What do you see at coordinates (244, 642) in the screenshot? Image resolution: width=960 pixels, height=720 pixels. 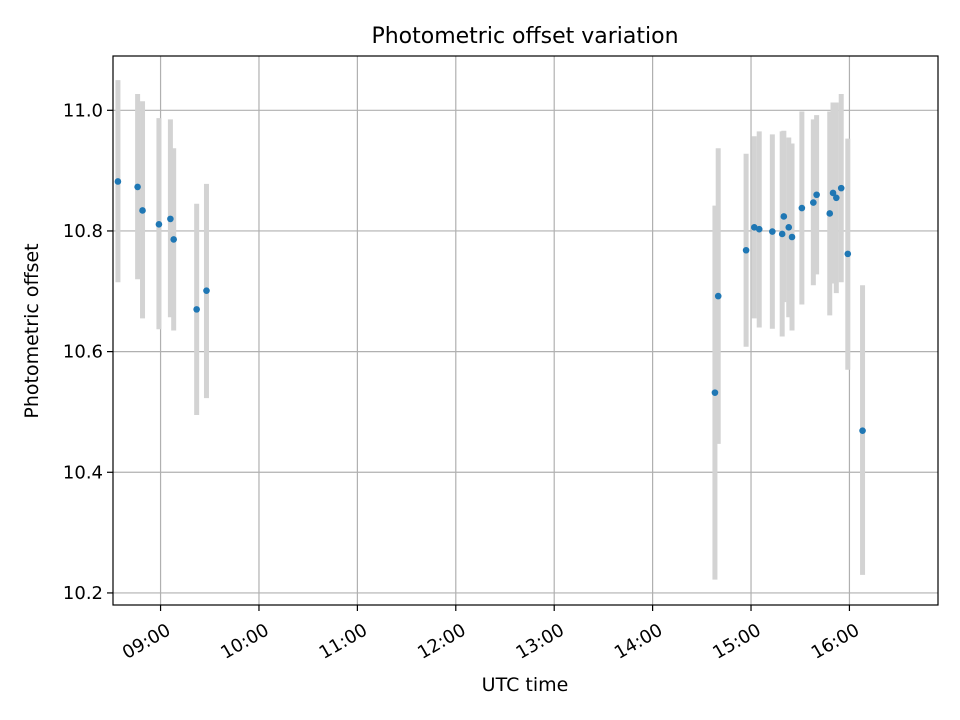 I see `x-tick-label: 10:00` at bounding box center [244, 642].